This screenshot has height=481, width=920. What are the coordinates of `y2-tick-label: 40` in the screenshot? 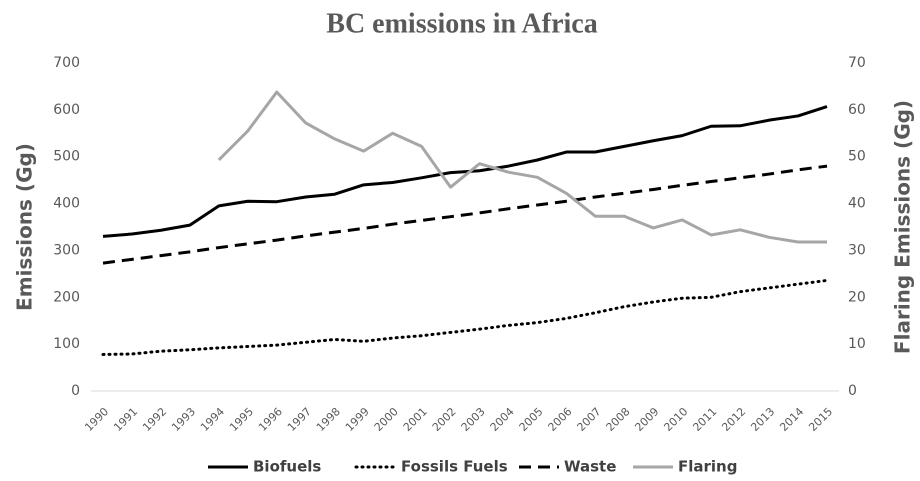 It's located at (857, 204).